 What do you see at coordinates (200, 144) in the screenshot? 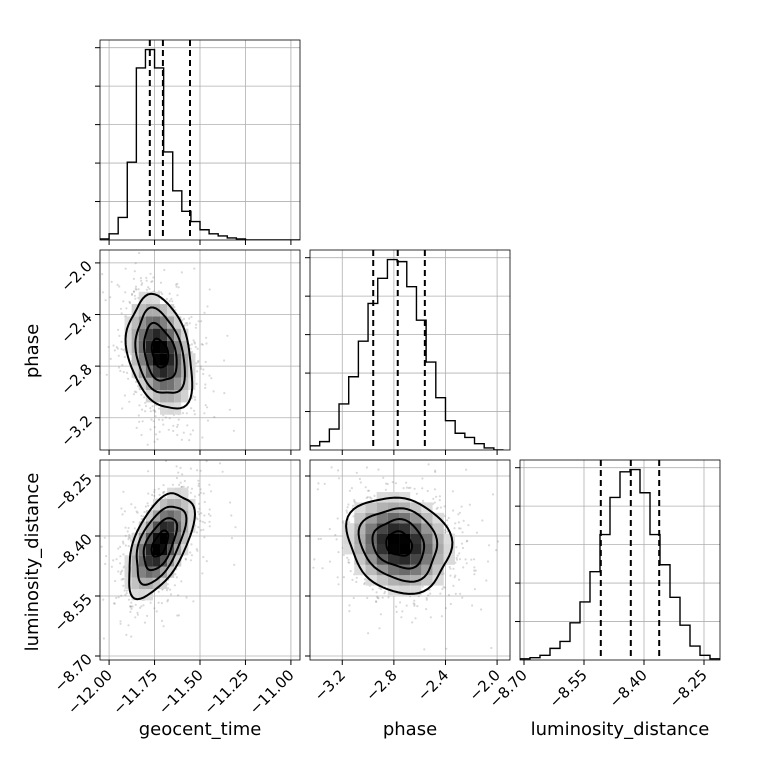
I see `histogram-geocent_time` at bounding box center [200, 144].